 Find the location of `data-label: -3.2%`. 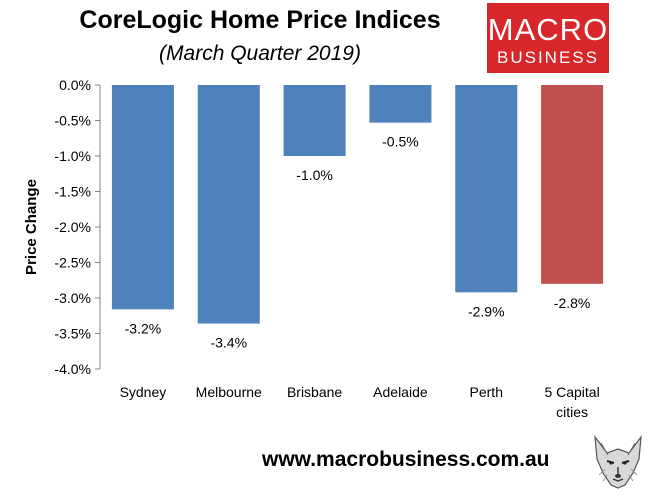

data-label: -3.2% is located at coordinates (143, 328).